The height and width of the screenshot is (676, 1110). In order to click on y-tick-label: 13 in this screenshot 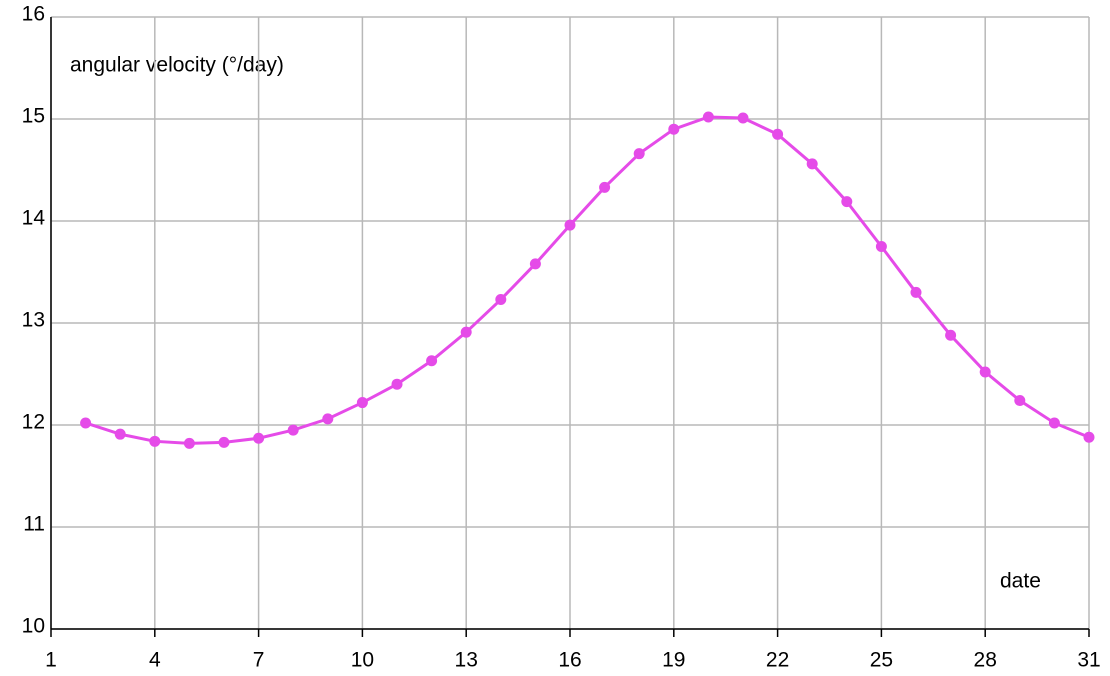, I will do `click(33, 320)`.